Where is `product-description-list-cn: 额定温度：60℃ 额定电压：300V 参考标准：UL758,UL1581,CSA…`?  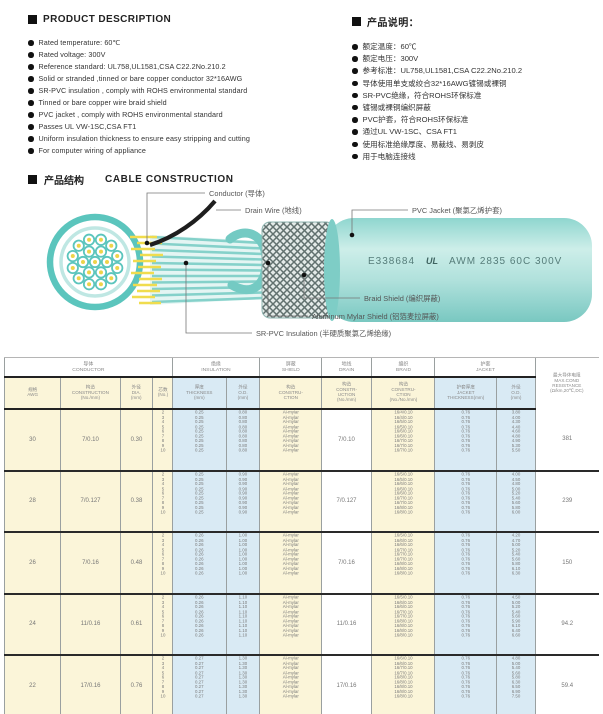
product-description-list-cn: 额定温度：60℃ 额定电压：300V 参考标准：UL758,UL1581,CSA… is located at coordinates (474, 101).